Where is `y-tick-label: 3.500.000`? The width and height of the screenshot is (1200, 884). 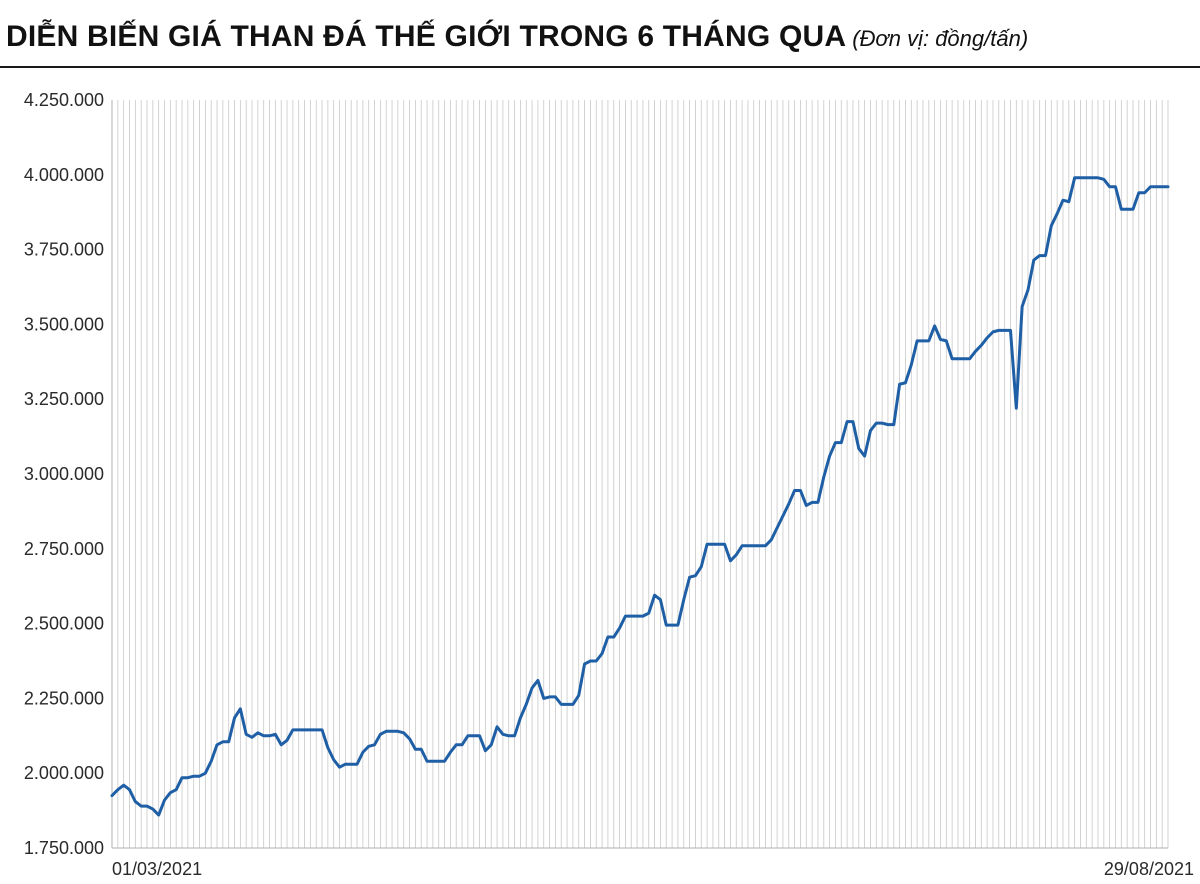
y-tick-label: 3.500.000 is located at coordinates (64, 324).